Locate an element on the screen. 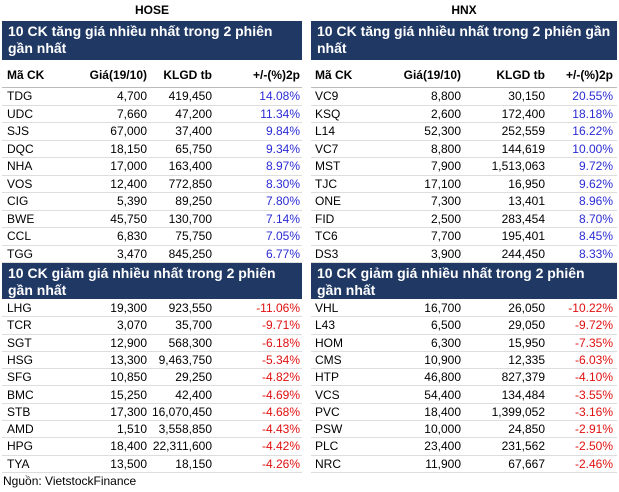 This screenshot has width=619, height=492. table-row: MST 7,900 1,513,063 9.72% is located at coordinates (464, 167).